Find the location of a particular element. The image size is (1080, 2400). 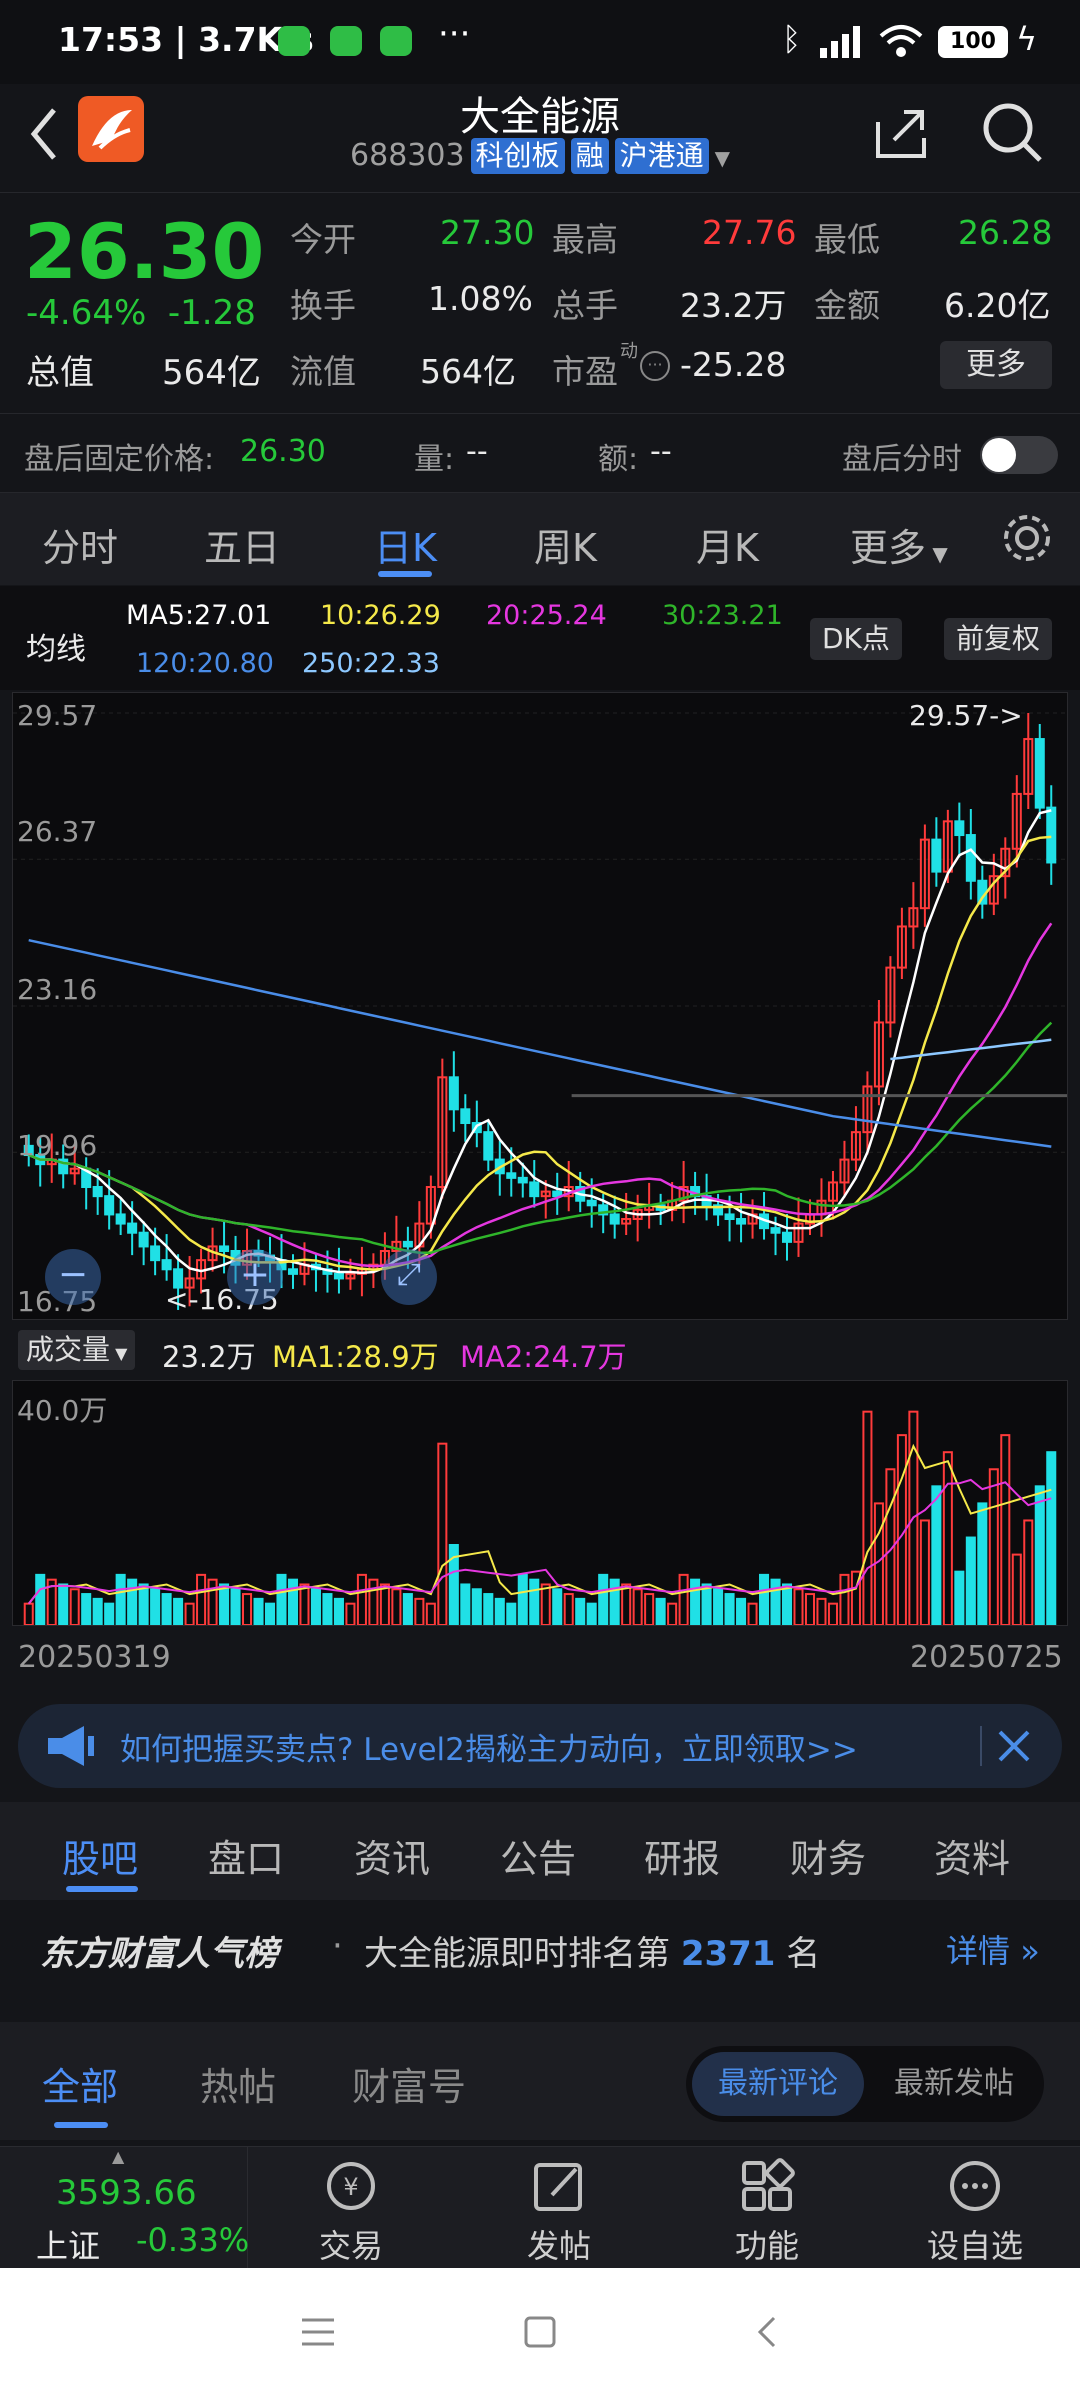

ma30-value: 30:23.21 is located at coordinates (722, 615).